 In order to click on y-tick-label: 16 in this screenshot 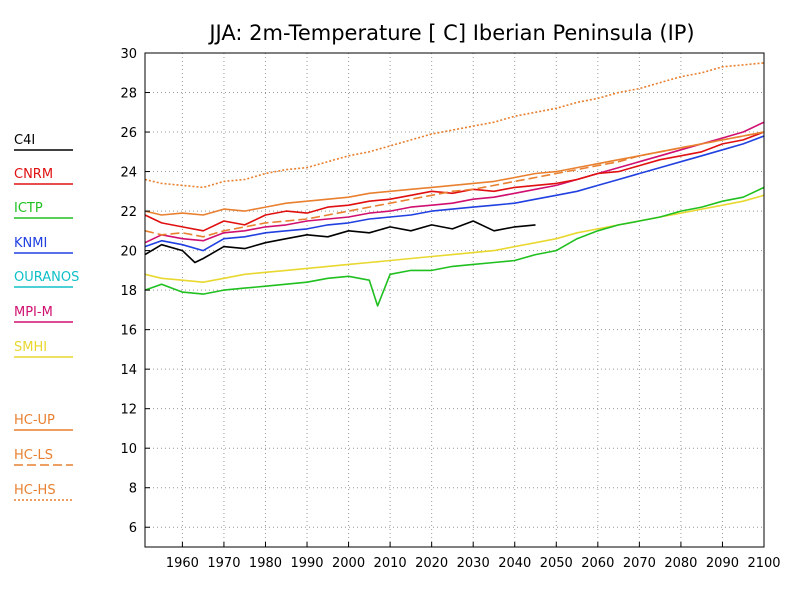, I will do `click(128, 331)`.